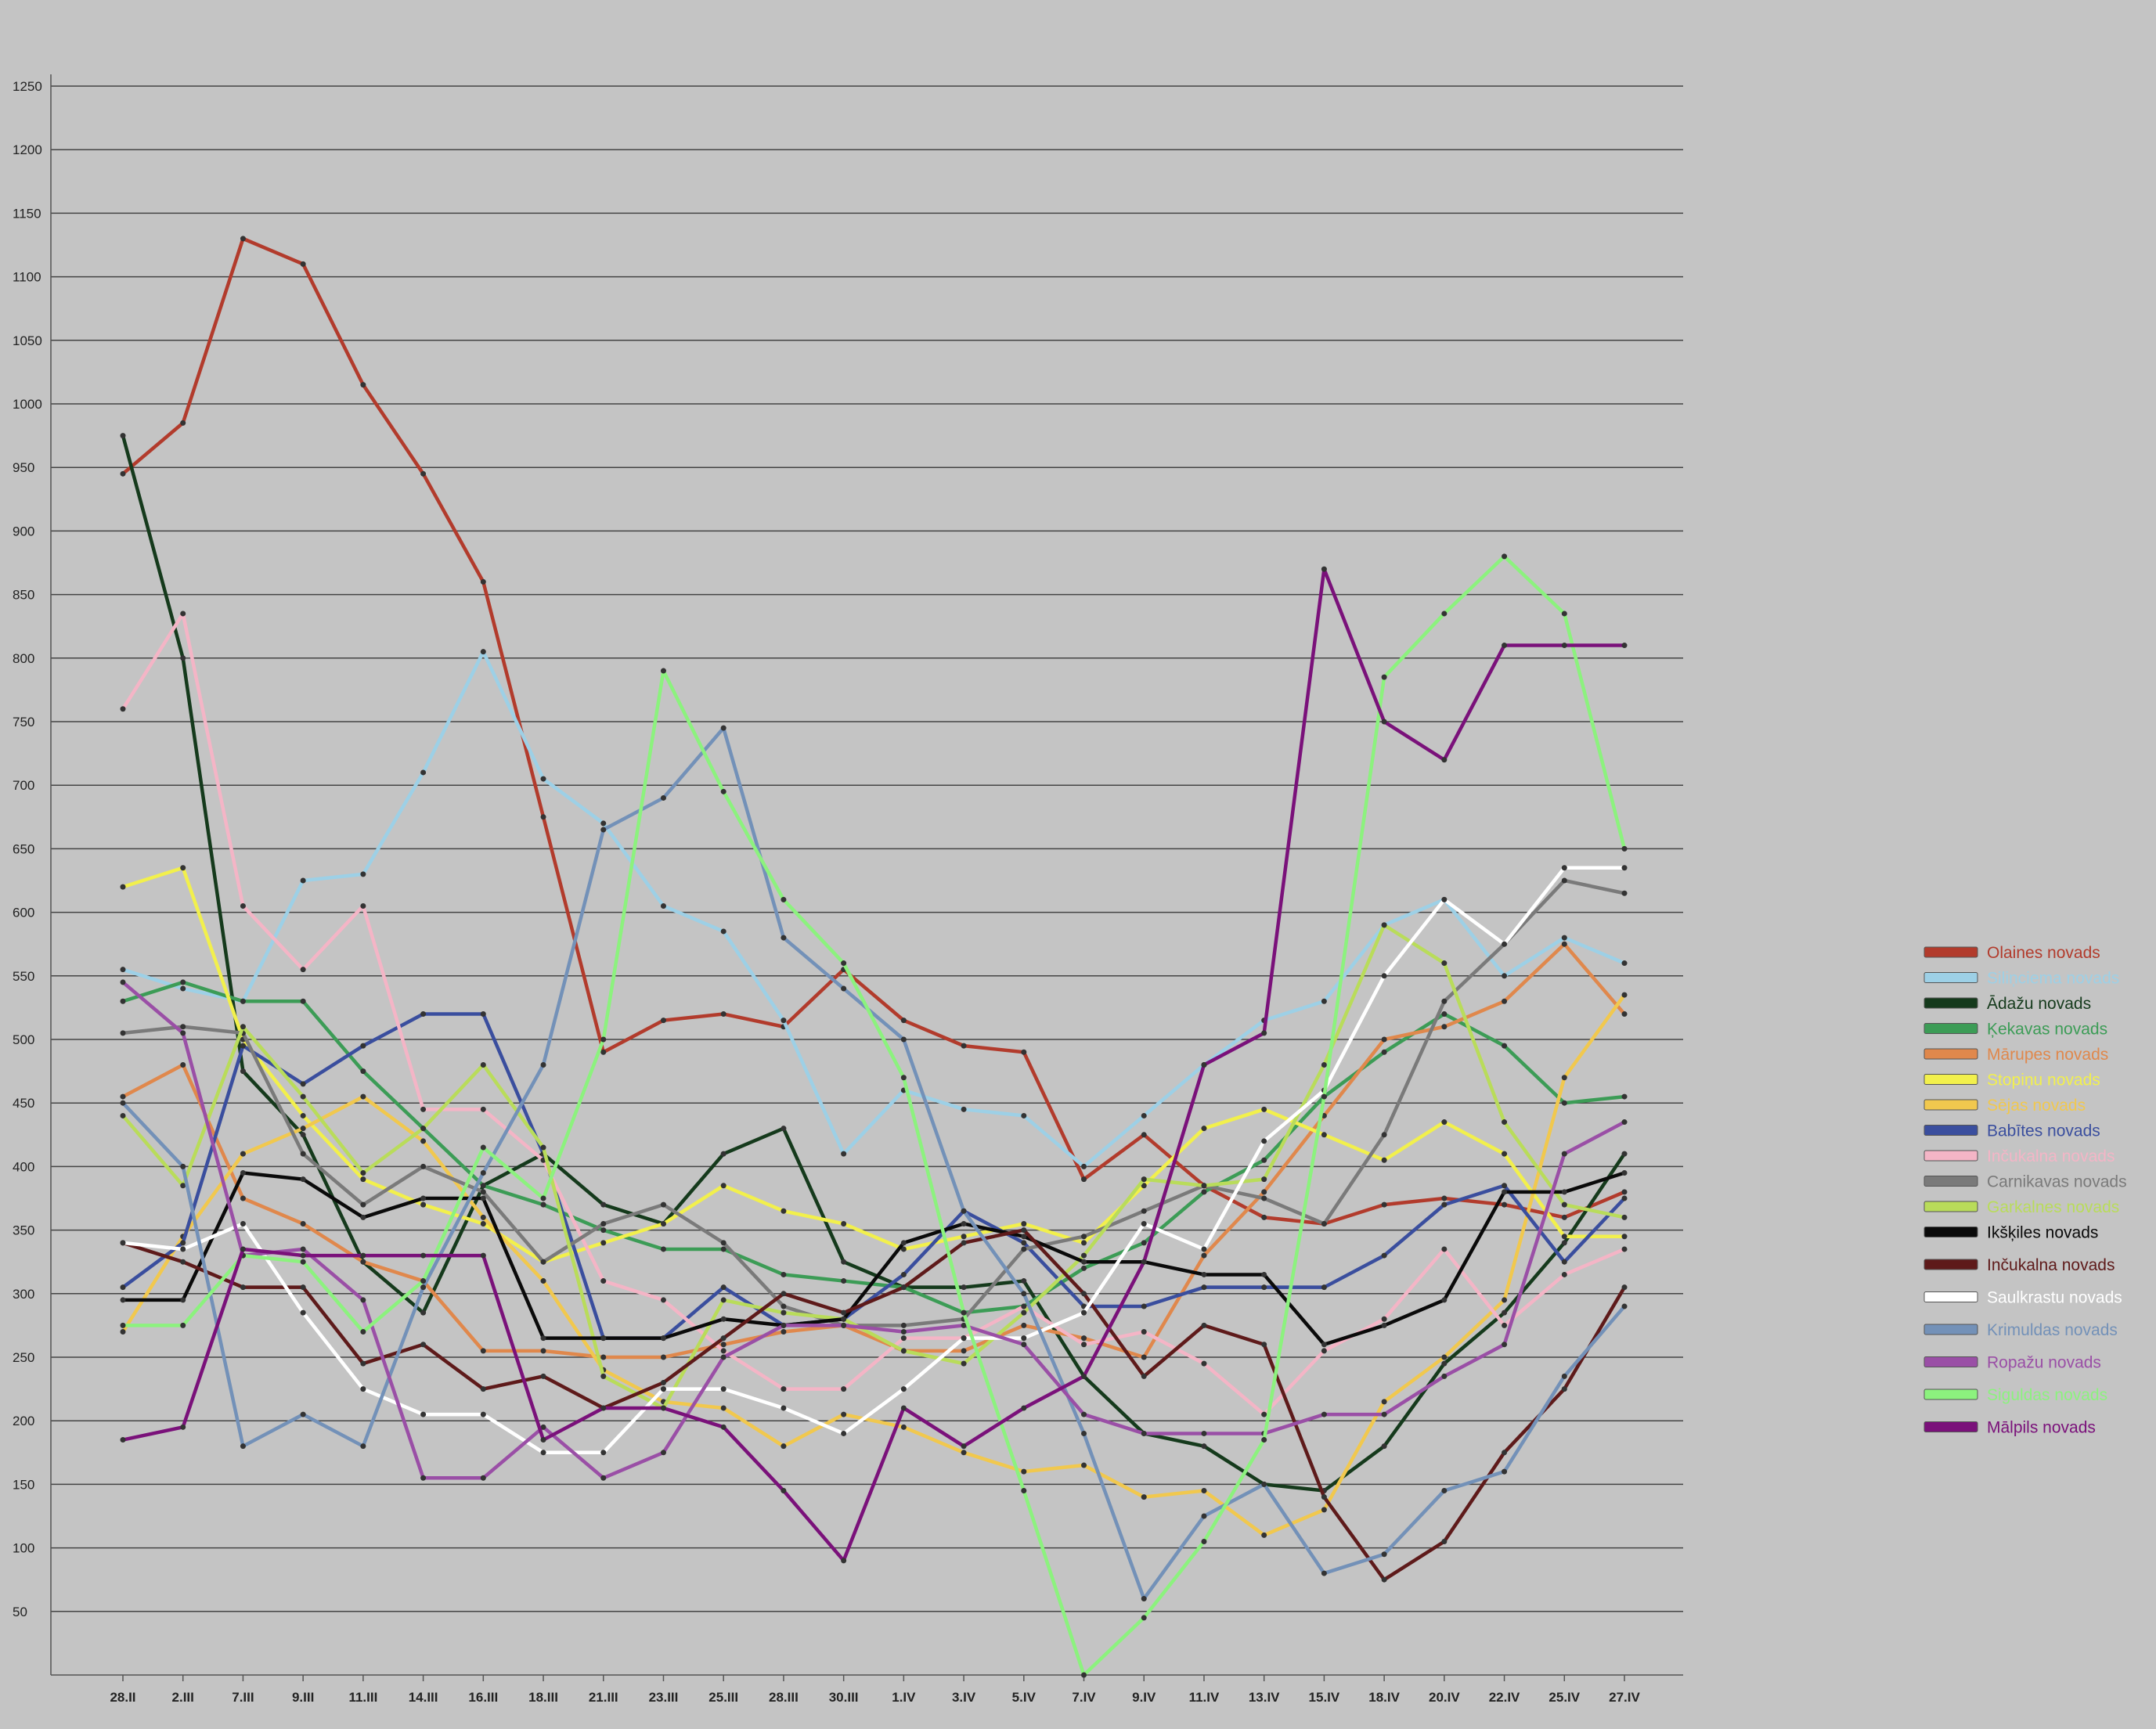 The image size is (2156, 1729). Describe the element at coordinates (2053, 1207) in the screenshot. I see `legend-label: Garkalnes novads` at that location.